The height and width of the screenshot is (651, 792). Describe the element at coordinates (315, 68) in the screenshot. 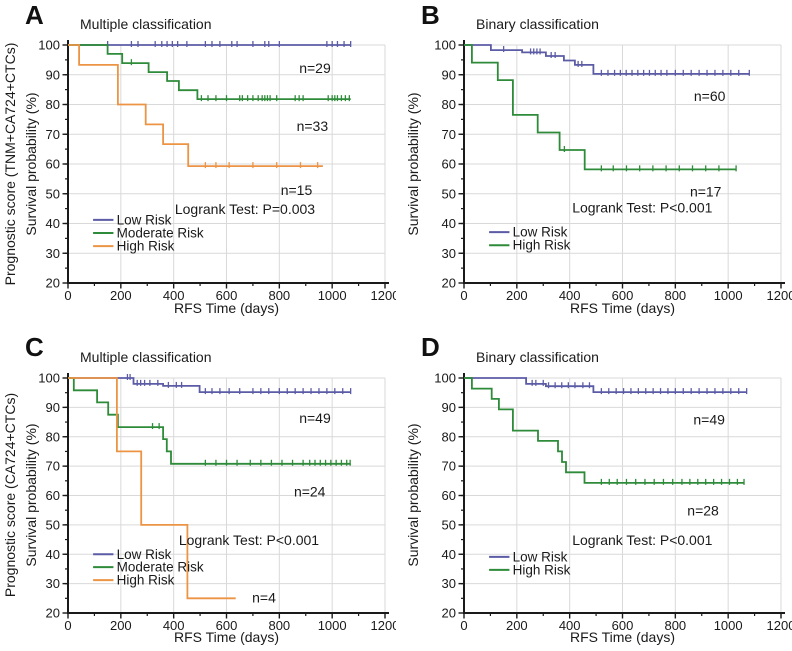

I see `annotation-n-29: n=29` at that location.